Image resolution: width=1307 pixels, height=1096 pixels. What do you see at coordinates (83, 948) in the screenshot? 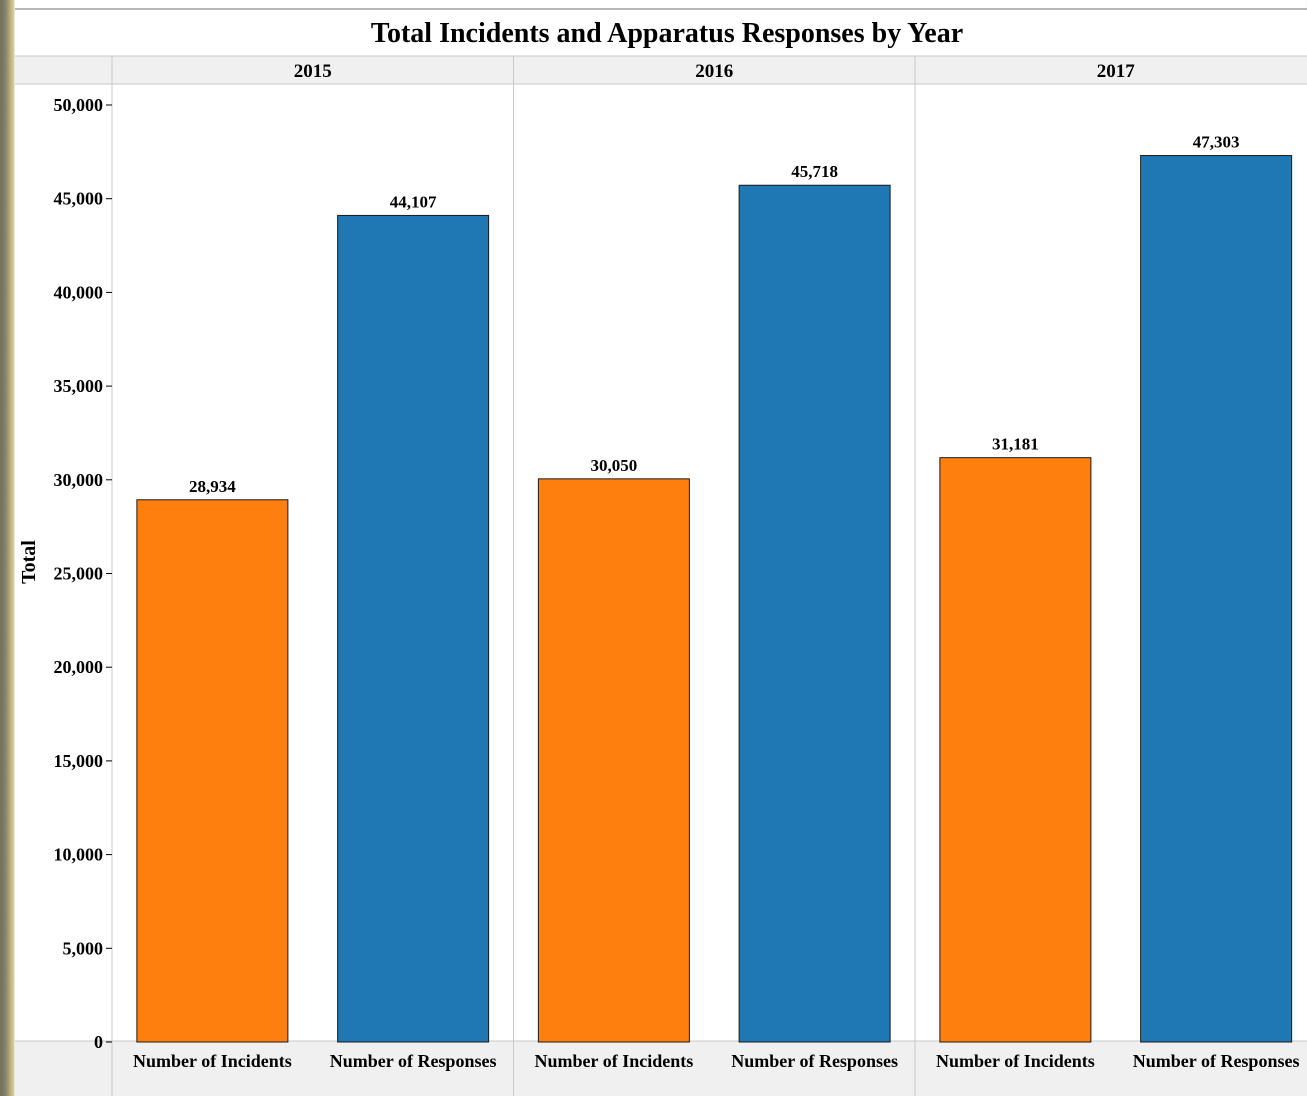
I see `y-tick-label: 5,000` at bounding box center [83, 948].